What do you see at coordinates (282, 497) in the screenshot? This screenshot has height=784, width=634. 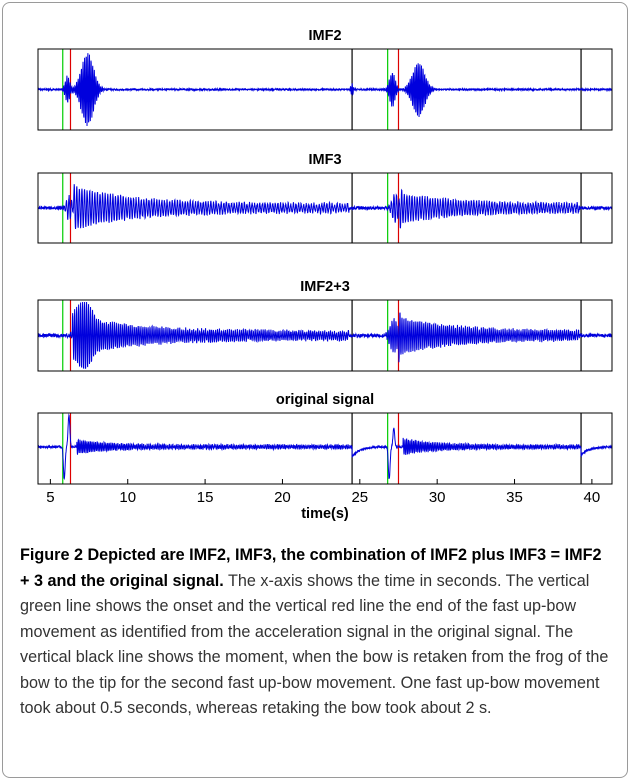 I see `x-tick-label: 20` at bounding box center [282, 497].